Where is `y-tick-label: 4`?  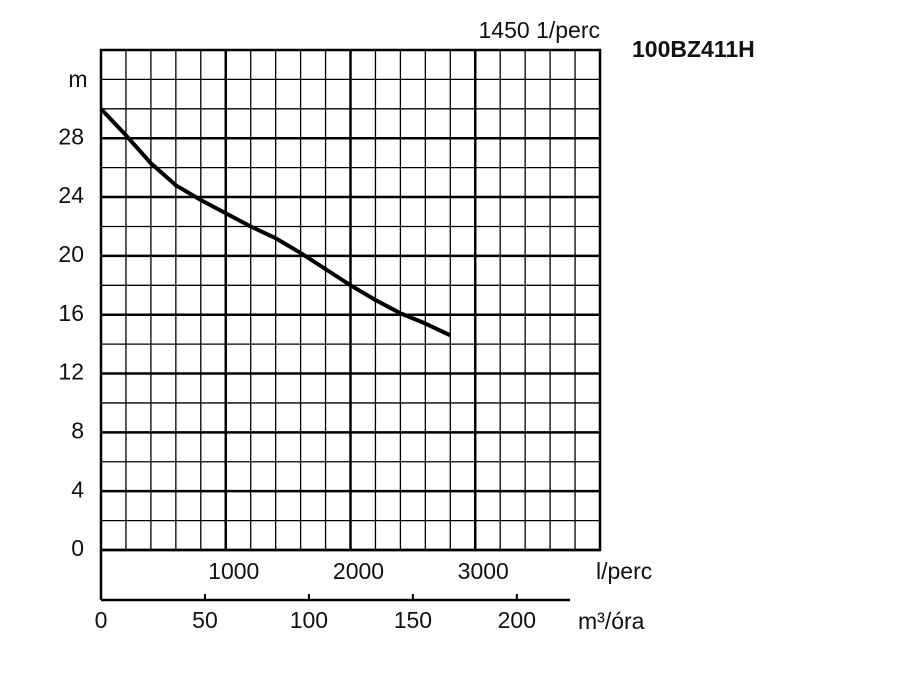
y-tick-label: 4 is located at coordinates (77, 489).